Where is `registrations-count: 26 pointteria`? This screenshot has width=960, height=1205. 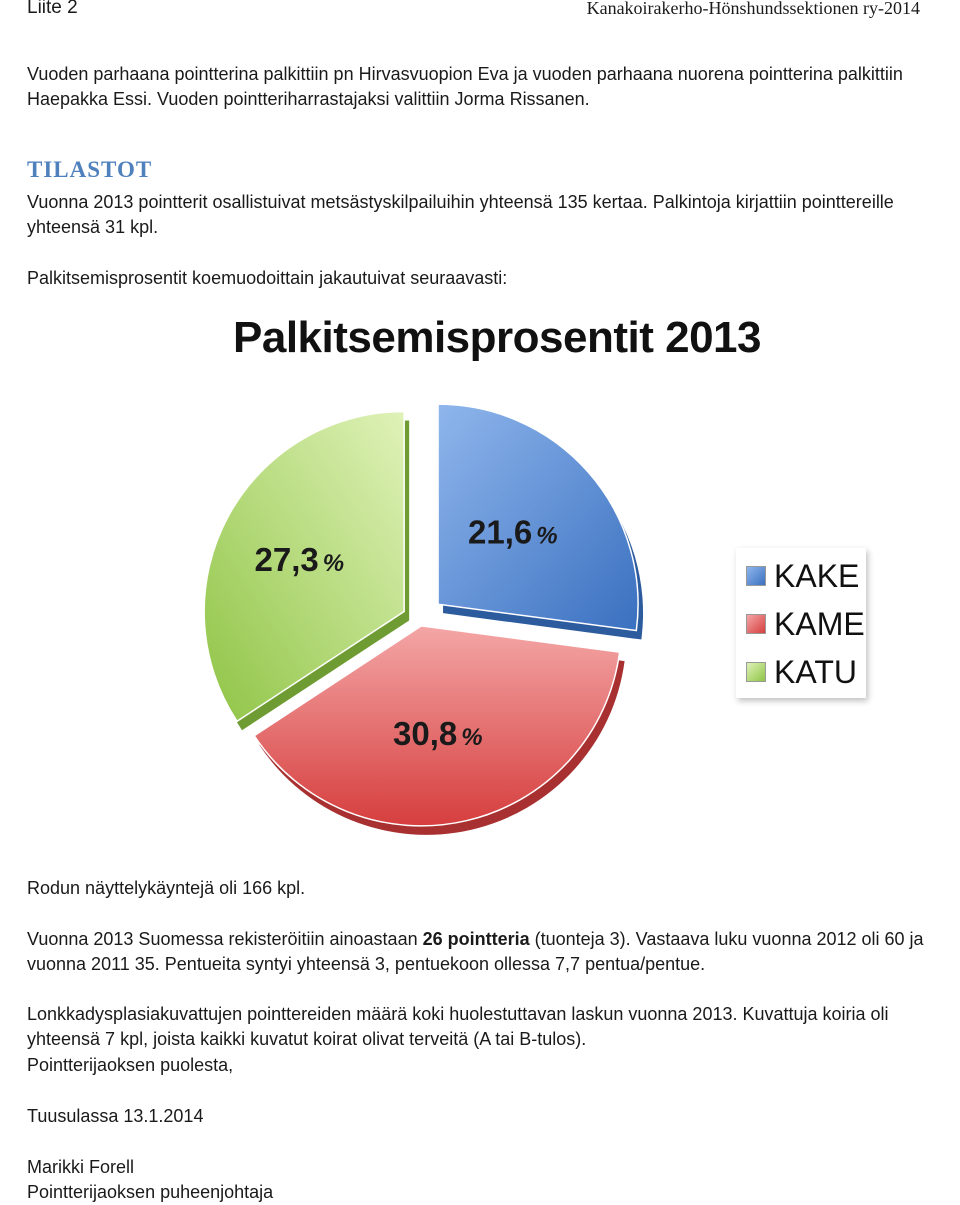 registrations-count: 26 pointteria is located at coordinates (476, 939).